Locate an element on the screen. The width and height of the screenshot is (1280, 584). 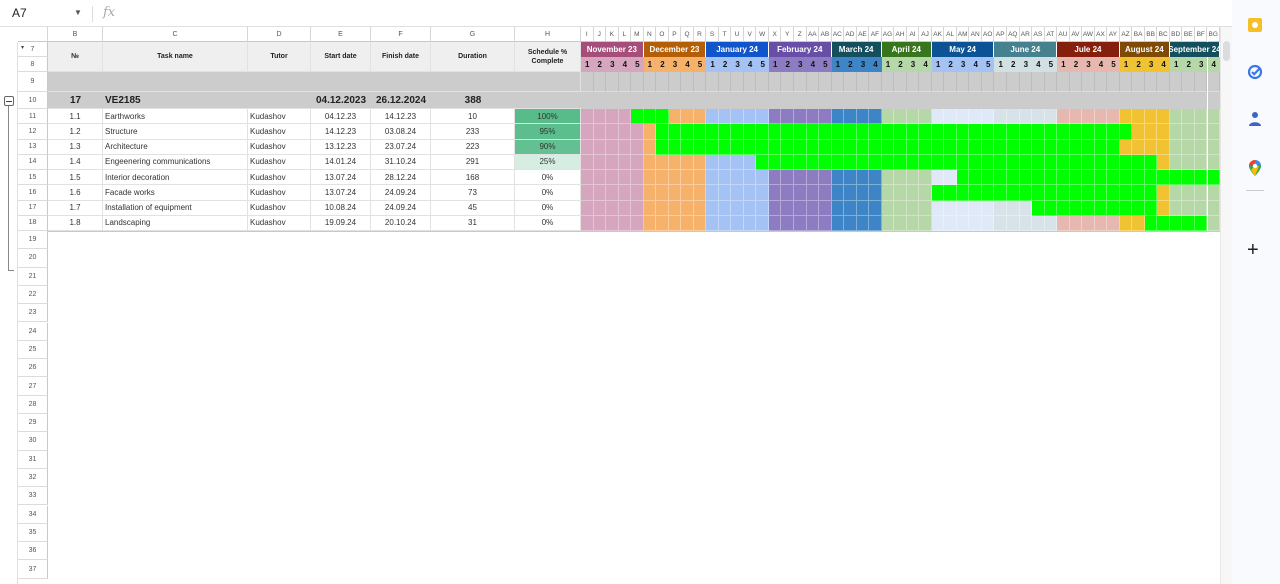
row-header-26: 26 is located at coordinates (33, 368).